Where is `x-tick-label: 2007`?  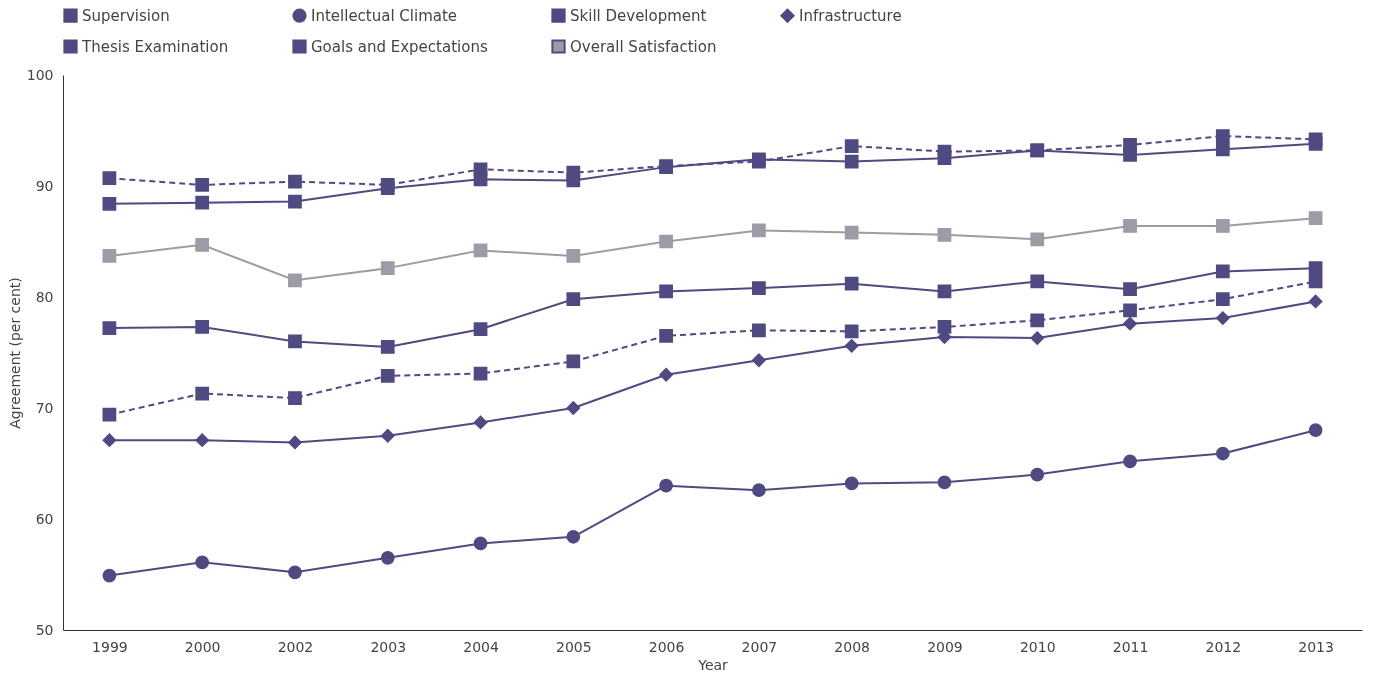 x-tick-label: 2007 is located at coordinates (759, 646).